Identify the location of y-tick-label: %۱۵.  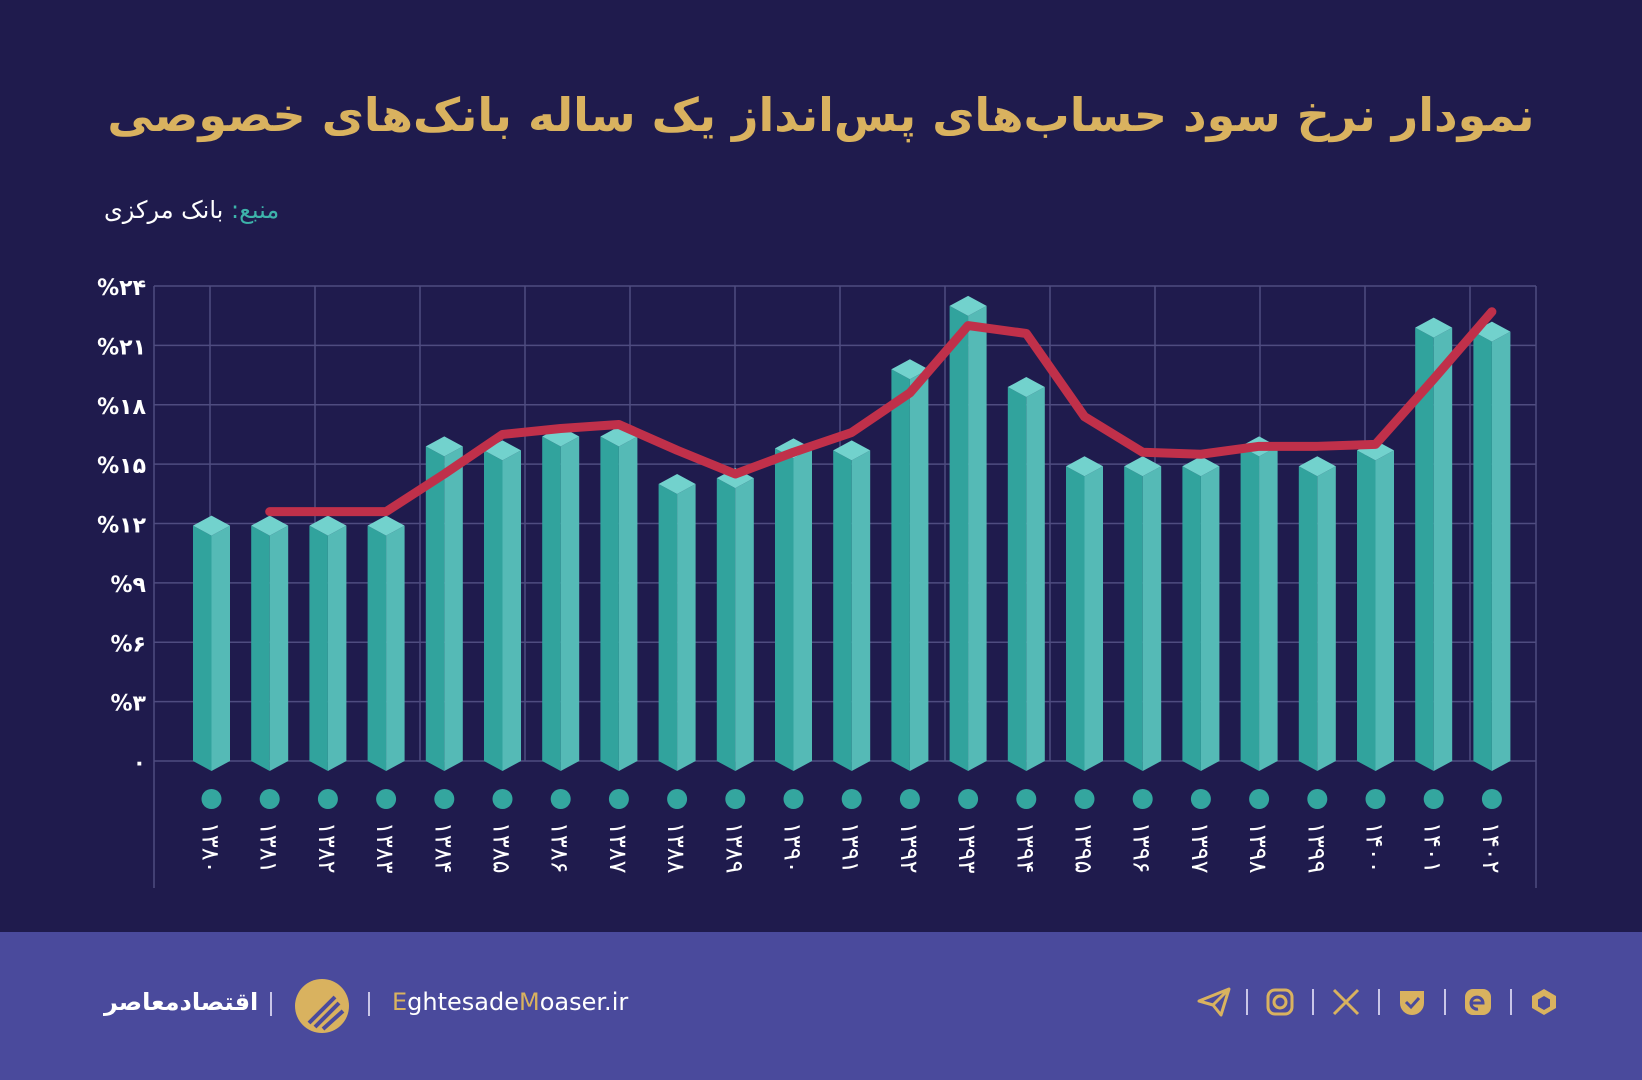
(121, 466).